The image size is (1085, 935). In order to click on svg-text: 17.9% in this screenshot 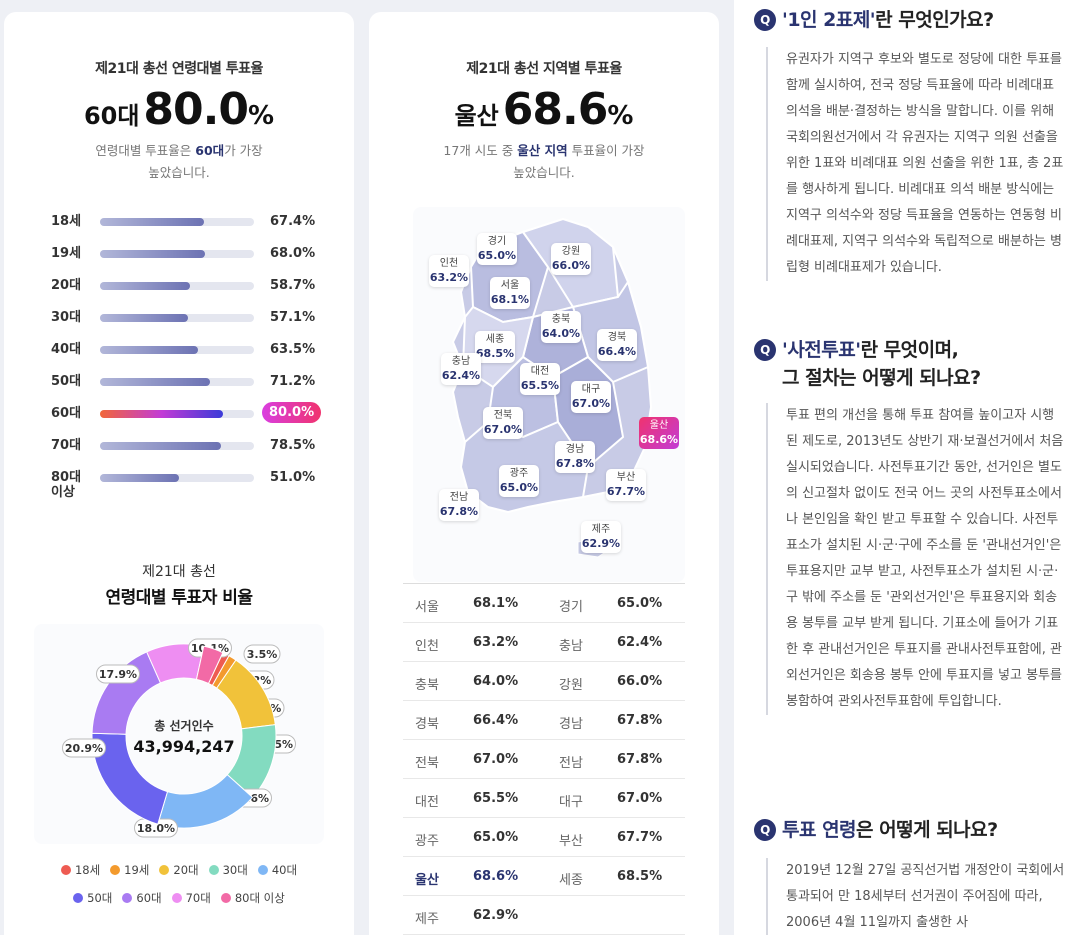, I will do `click(118, 674)`.